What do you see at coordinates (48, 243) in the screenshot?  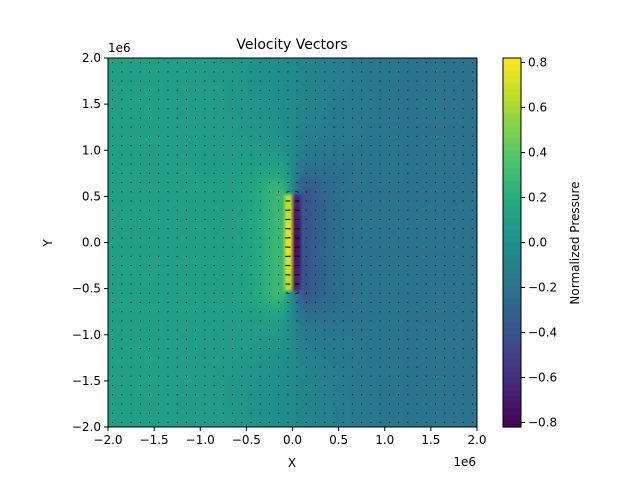 I see `y-axis-label: Y` at bounding box center [48, 243].